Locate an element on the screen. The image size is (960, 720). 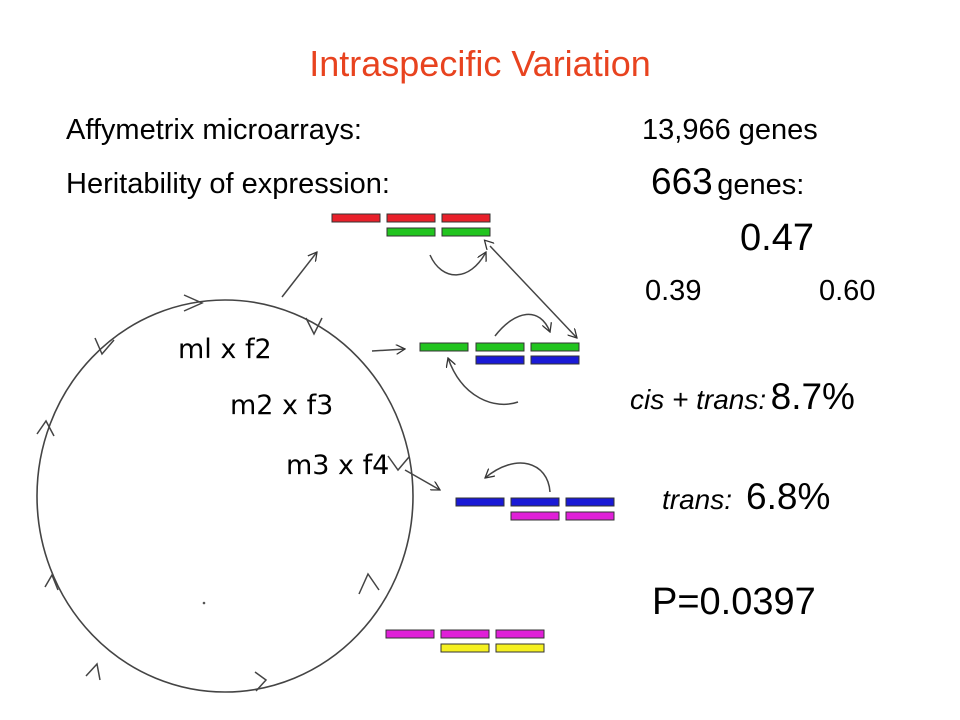
microarrays-gene-count: 13,966 genes is located at coordinates (730, 130).